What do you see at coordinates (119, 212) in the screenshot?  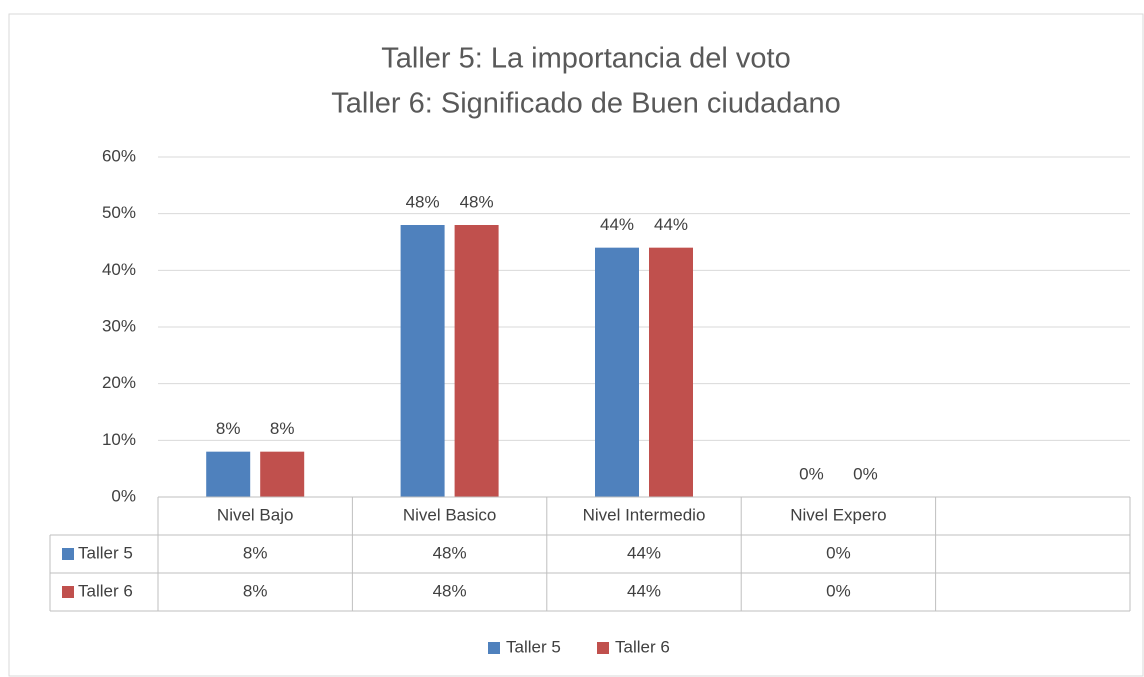 I see `y-tick-label: 50%` at bounding box center [119, 212].